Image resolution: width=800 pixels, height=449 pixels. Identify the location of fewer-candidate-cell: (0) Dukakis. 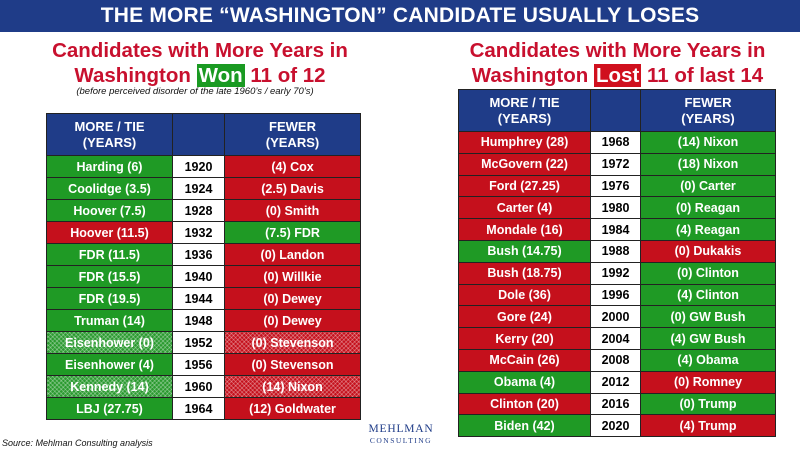
(708, 251).